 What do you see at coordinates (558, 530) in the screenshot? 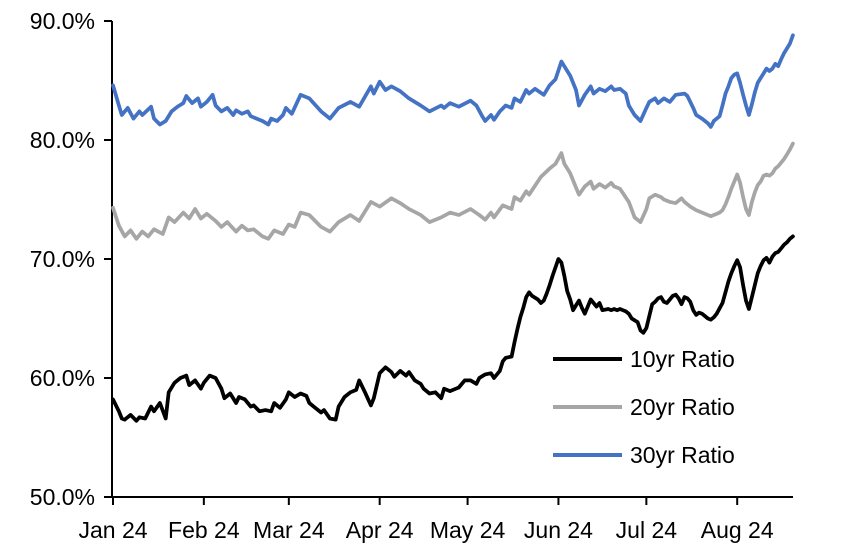
I see `x-tick-label: Jun 24` at bounding box center [558, 530].